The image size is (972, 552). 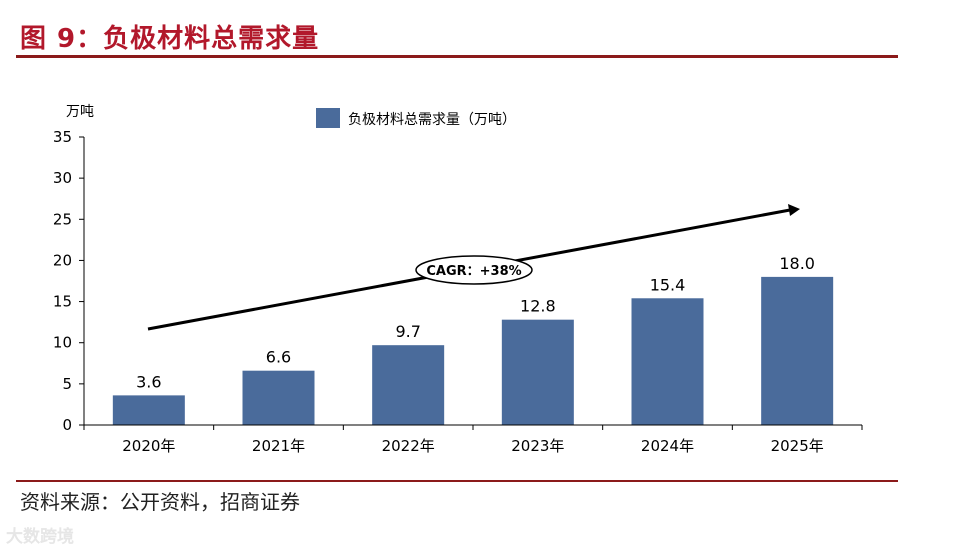 I want to click on x-tick-label: 2021年, so click(x=278, y=446).